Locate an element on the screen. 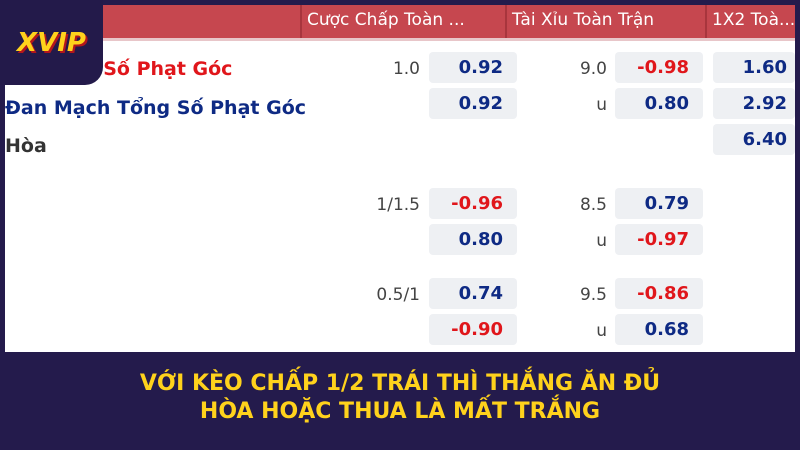 The height and width of the screenshot is (450, 800). odds-cell: -0.90 is located at coordinates (473, 329).